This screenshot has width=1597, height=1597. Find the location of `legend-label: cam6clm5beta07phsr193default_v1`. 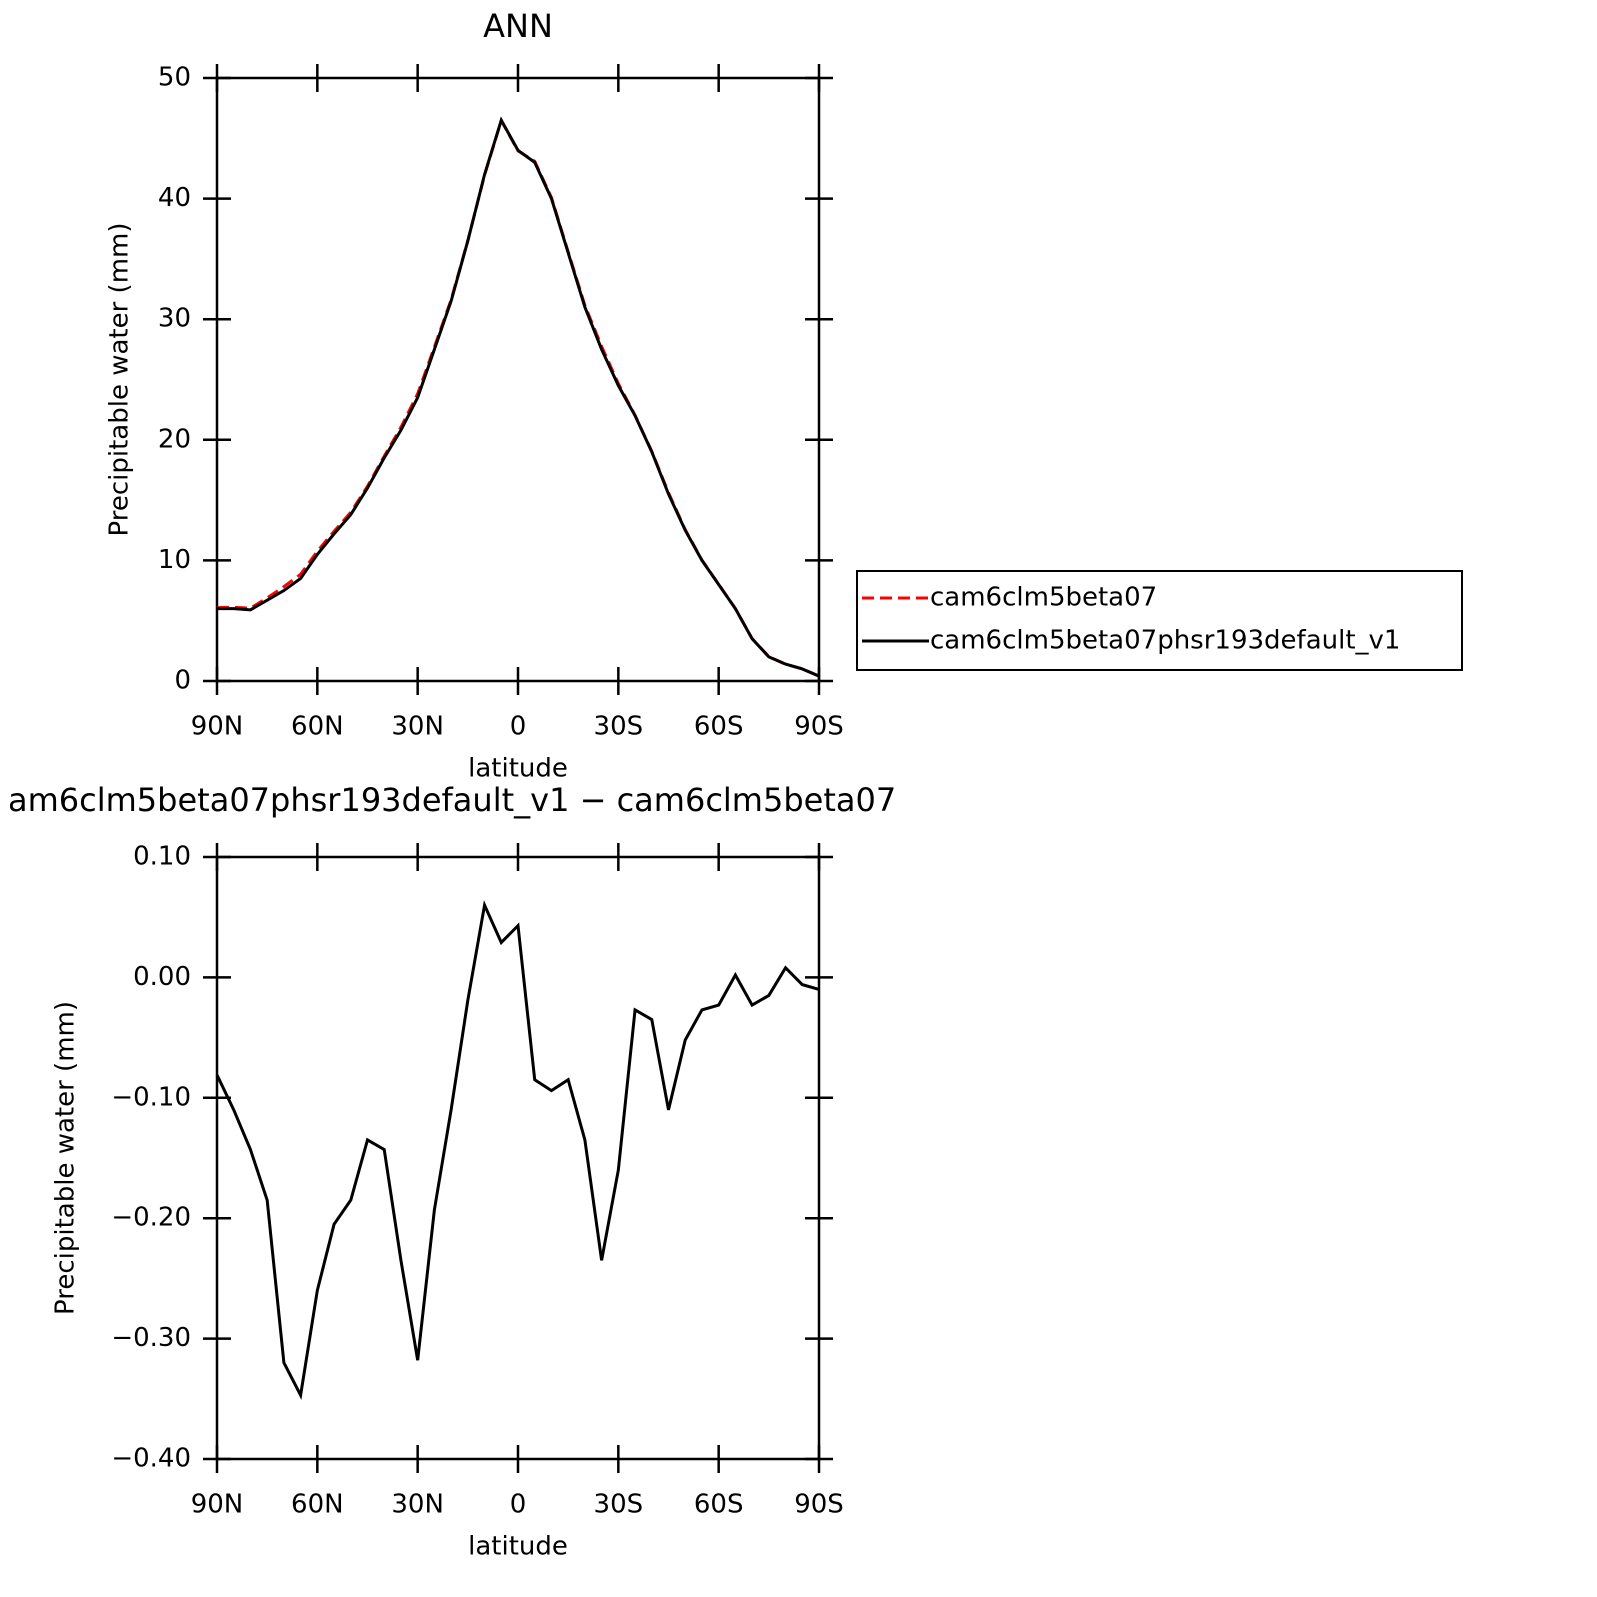

legend-label: cam6clm5beta07phsr193default_v1 is located at coordinates (1165, 641).